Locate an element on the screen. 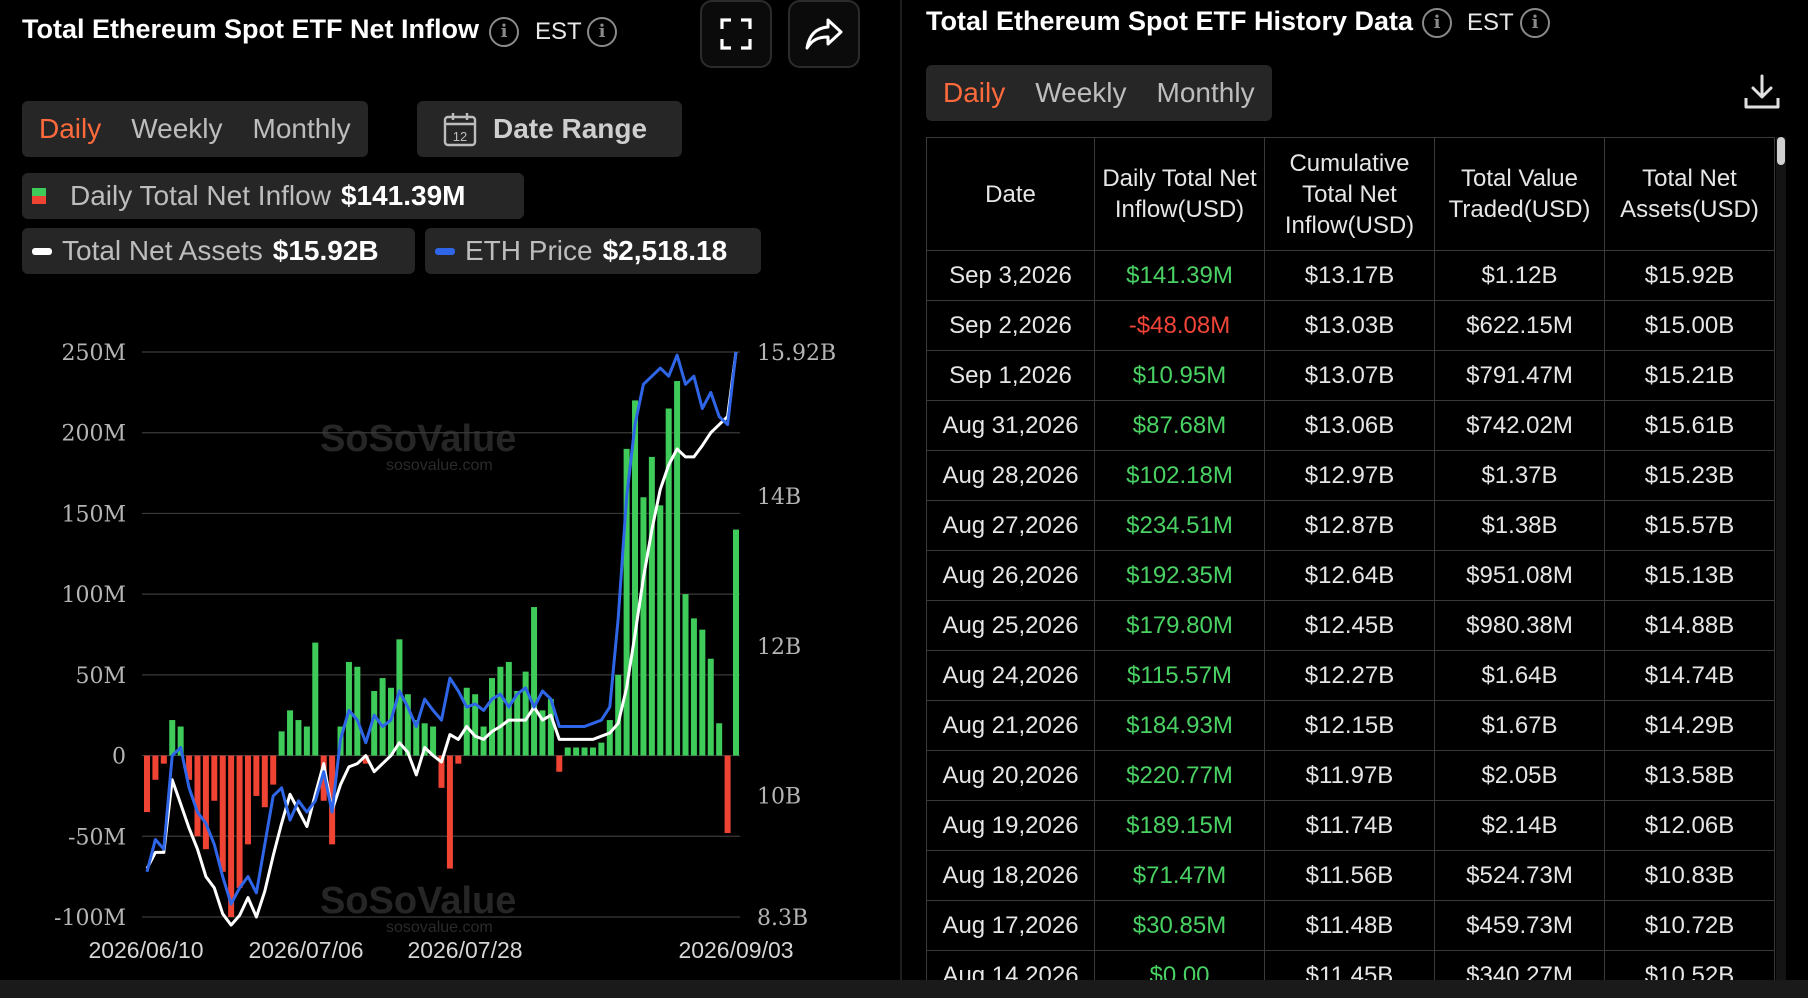  table-row: Sep 2,2026 -$48.08M $13.03B $622.15M $15.00B is located at coordinates (1350, 325).